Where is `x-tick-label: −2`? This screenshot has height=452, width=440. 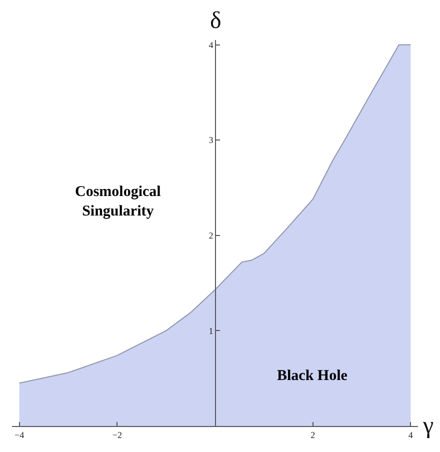
x-tick-label: −2 is located at coordinates (117, 435).